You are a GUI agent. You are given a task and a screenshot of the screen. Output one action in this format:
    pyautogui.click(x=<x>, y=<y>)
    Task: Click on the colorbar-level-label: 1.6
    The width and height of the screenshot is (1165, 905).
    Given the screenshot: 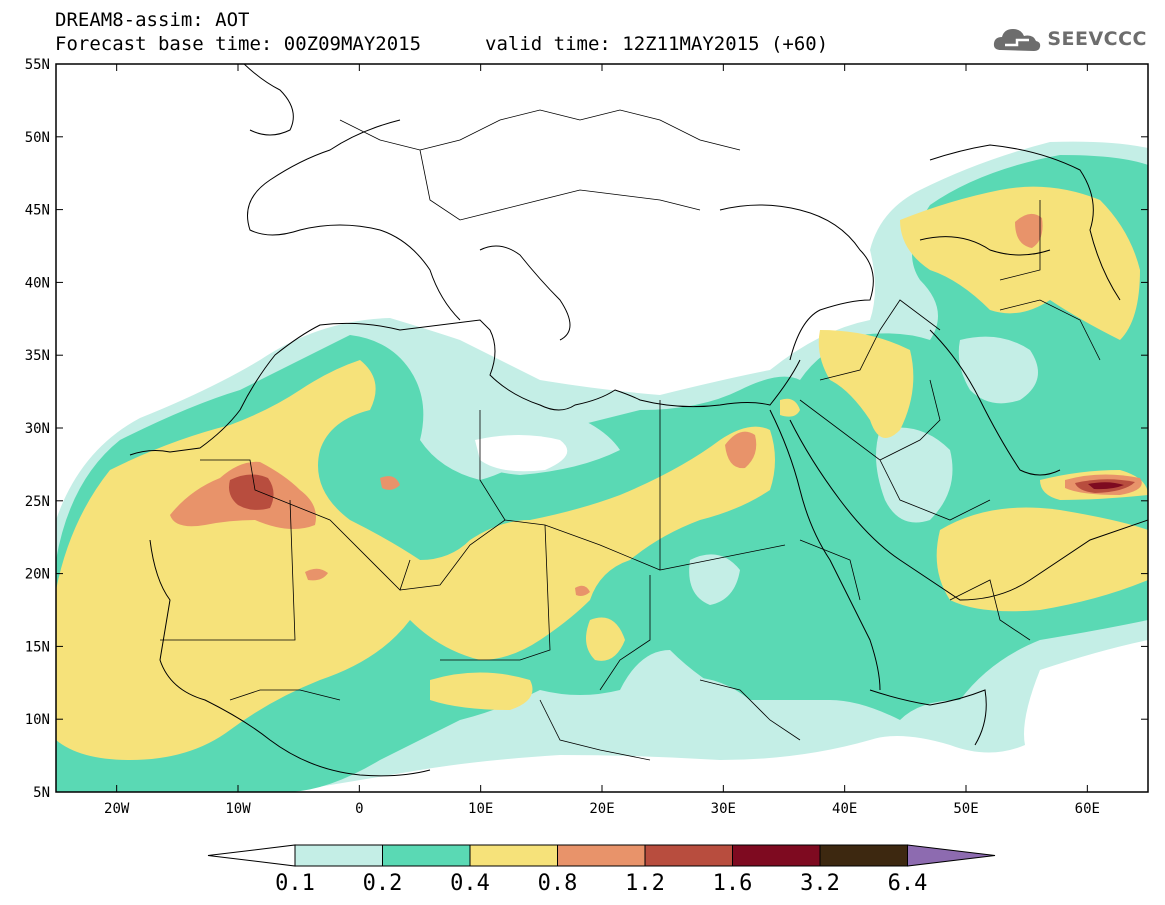 What is the action you would take?
    pyautogui.click(x=732, y=883)
    